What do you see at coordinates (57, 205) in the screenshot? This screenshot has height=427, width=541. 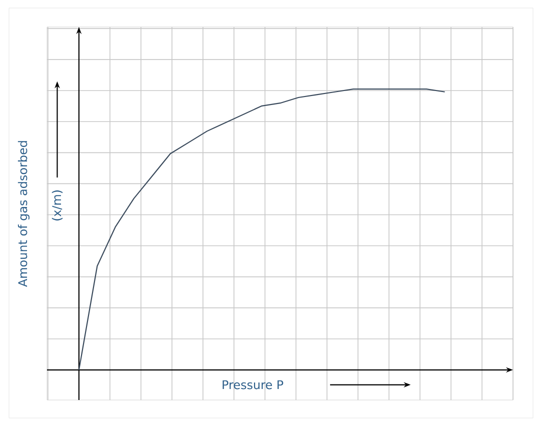 I see `text: (x/m)` at bounding box center [57, 205].